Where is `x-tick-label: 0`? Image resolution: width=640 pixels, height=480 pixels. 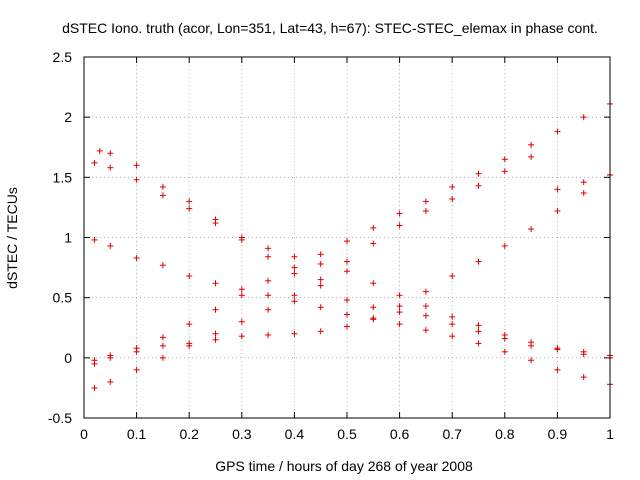 x-tick-label: 0 is located at coordinates (84, 434).